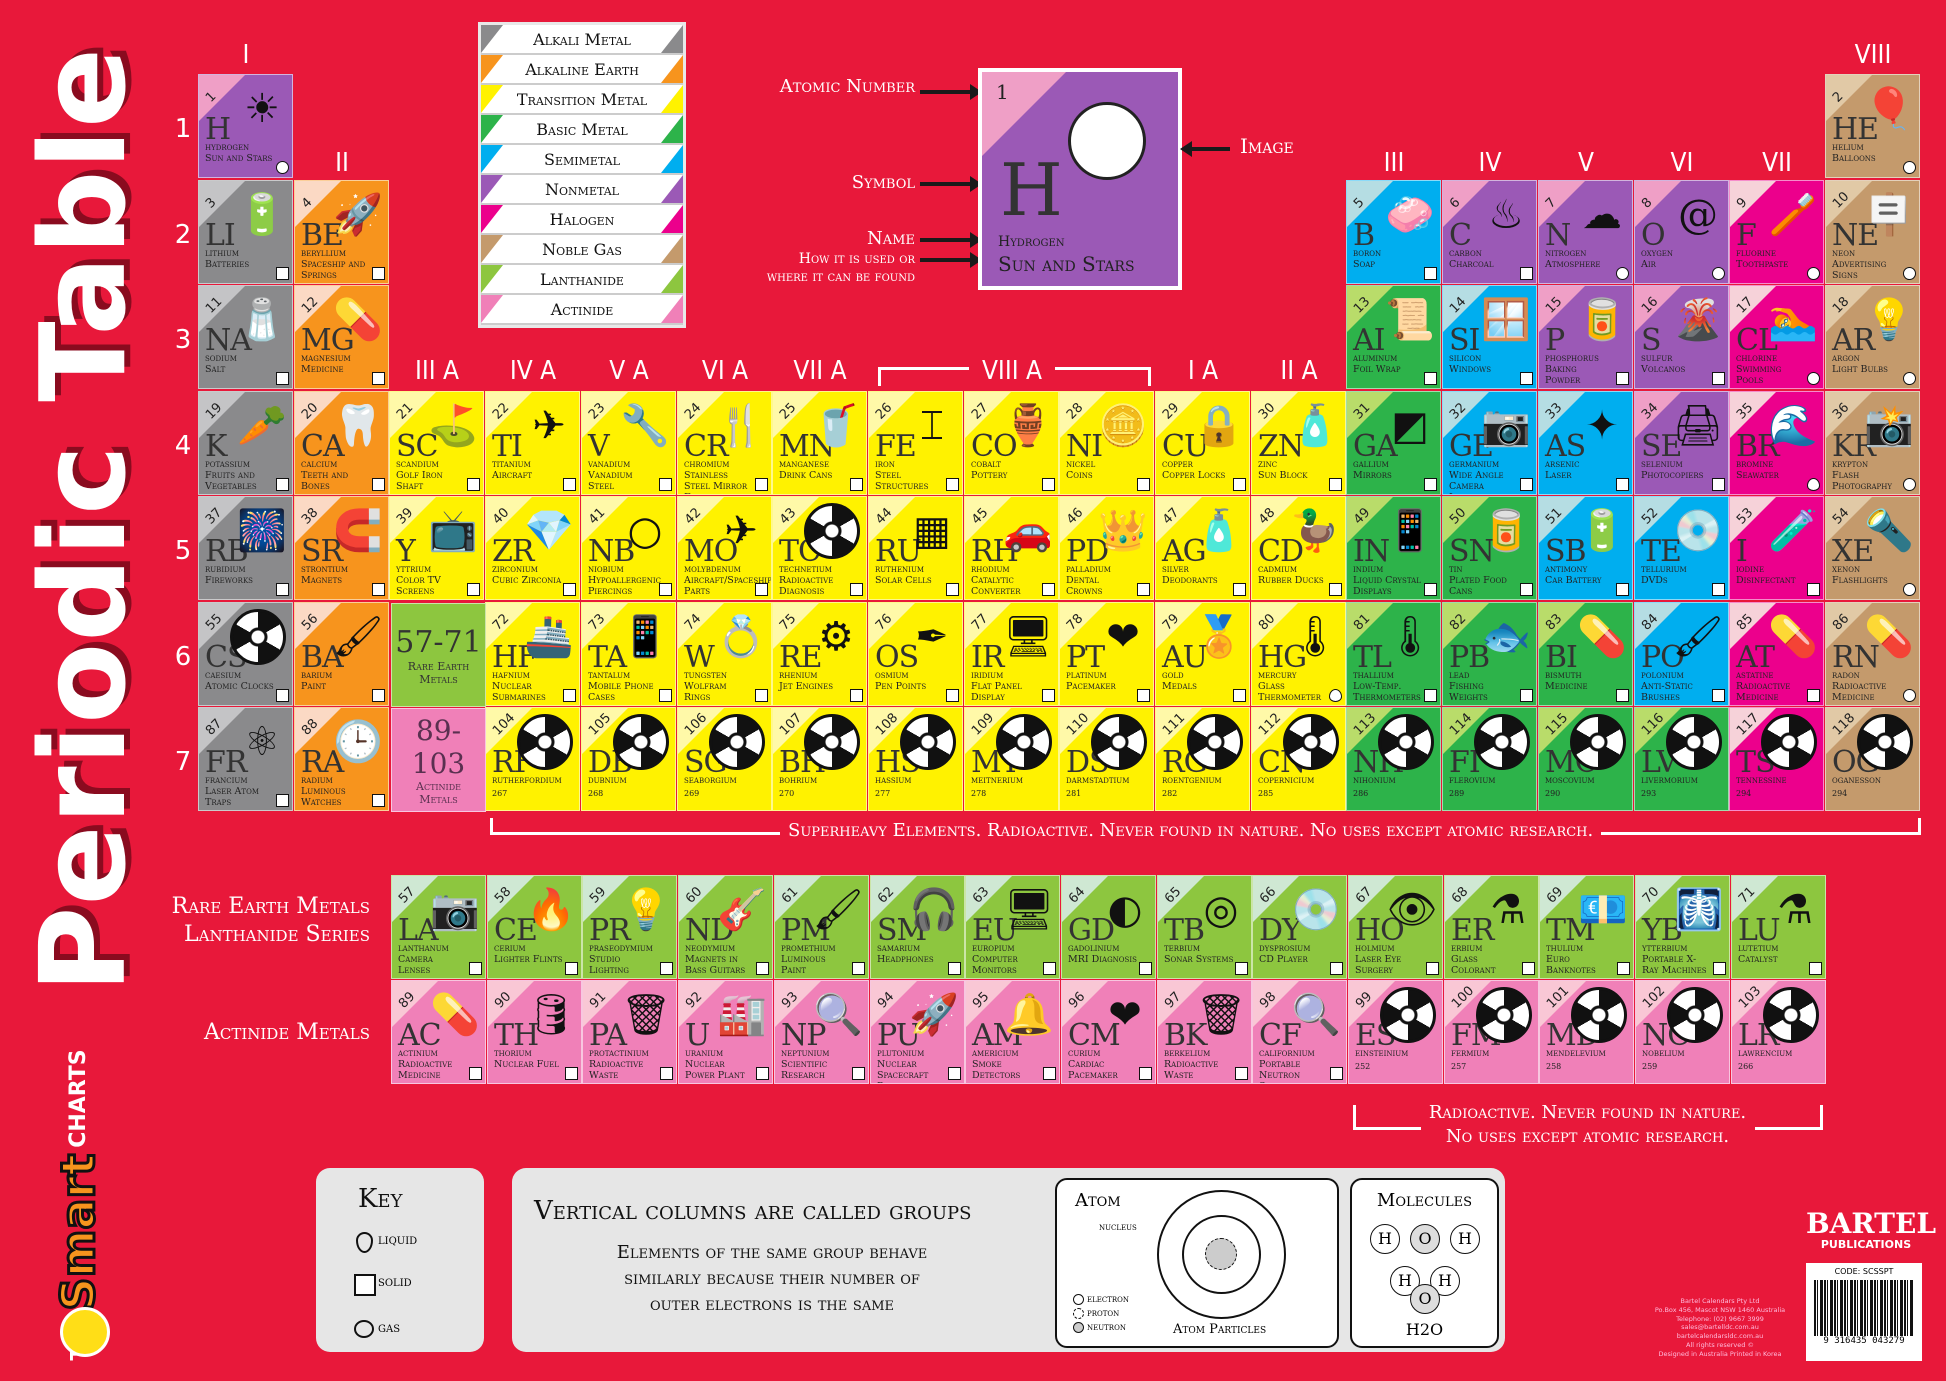 This screenshot has width=1946, height=1381. Describe the element at coordinates (341, 759) in the screenshot. I see `element-cell-ra: 88 RA Radium Luminous Watches 🕒` at that location.